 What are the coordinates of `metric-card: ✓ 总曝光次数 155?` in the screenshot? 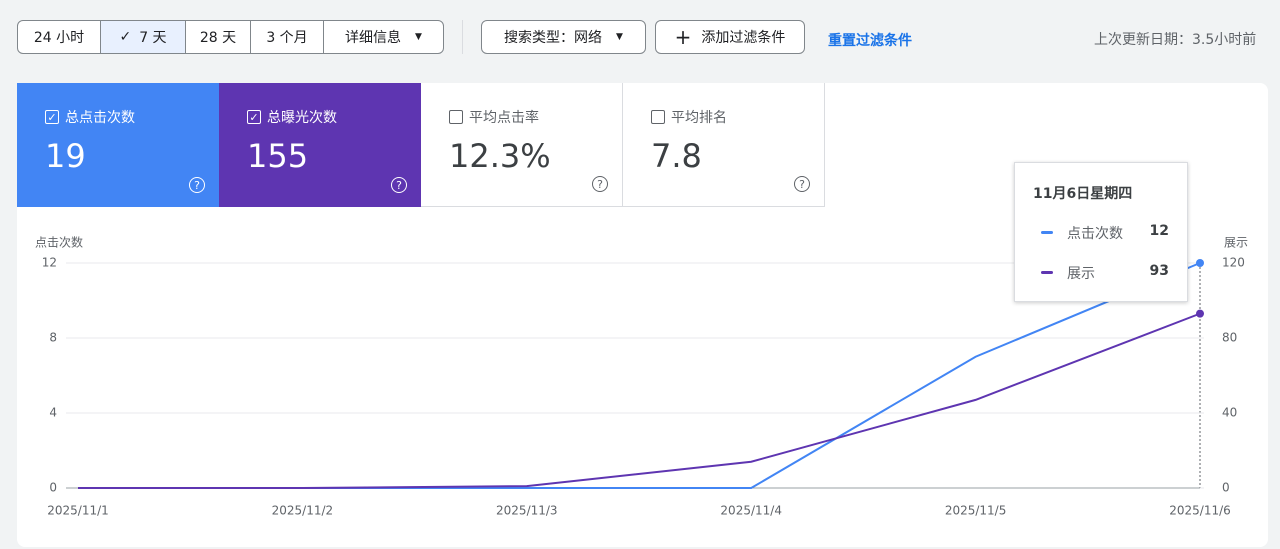 It's located at (320, 145).